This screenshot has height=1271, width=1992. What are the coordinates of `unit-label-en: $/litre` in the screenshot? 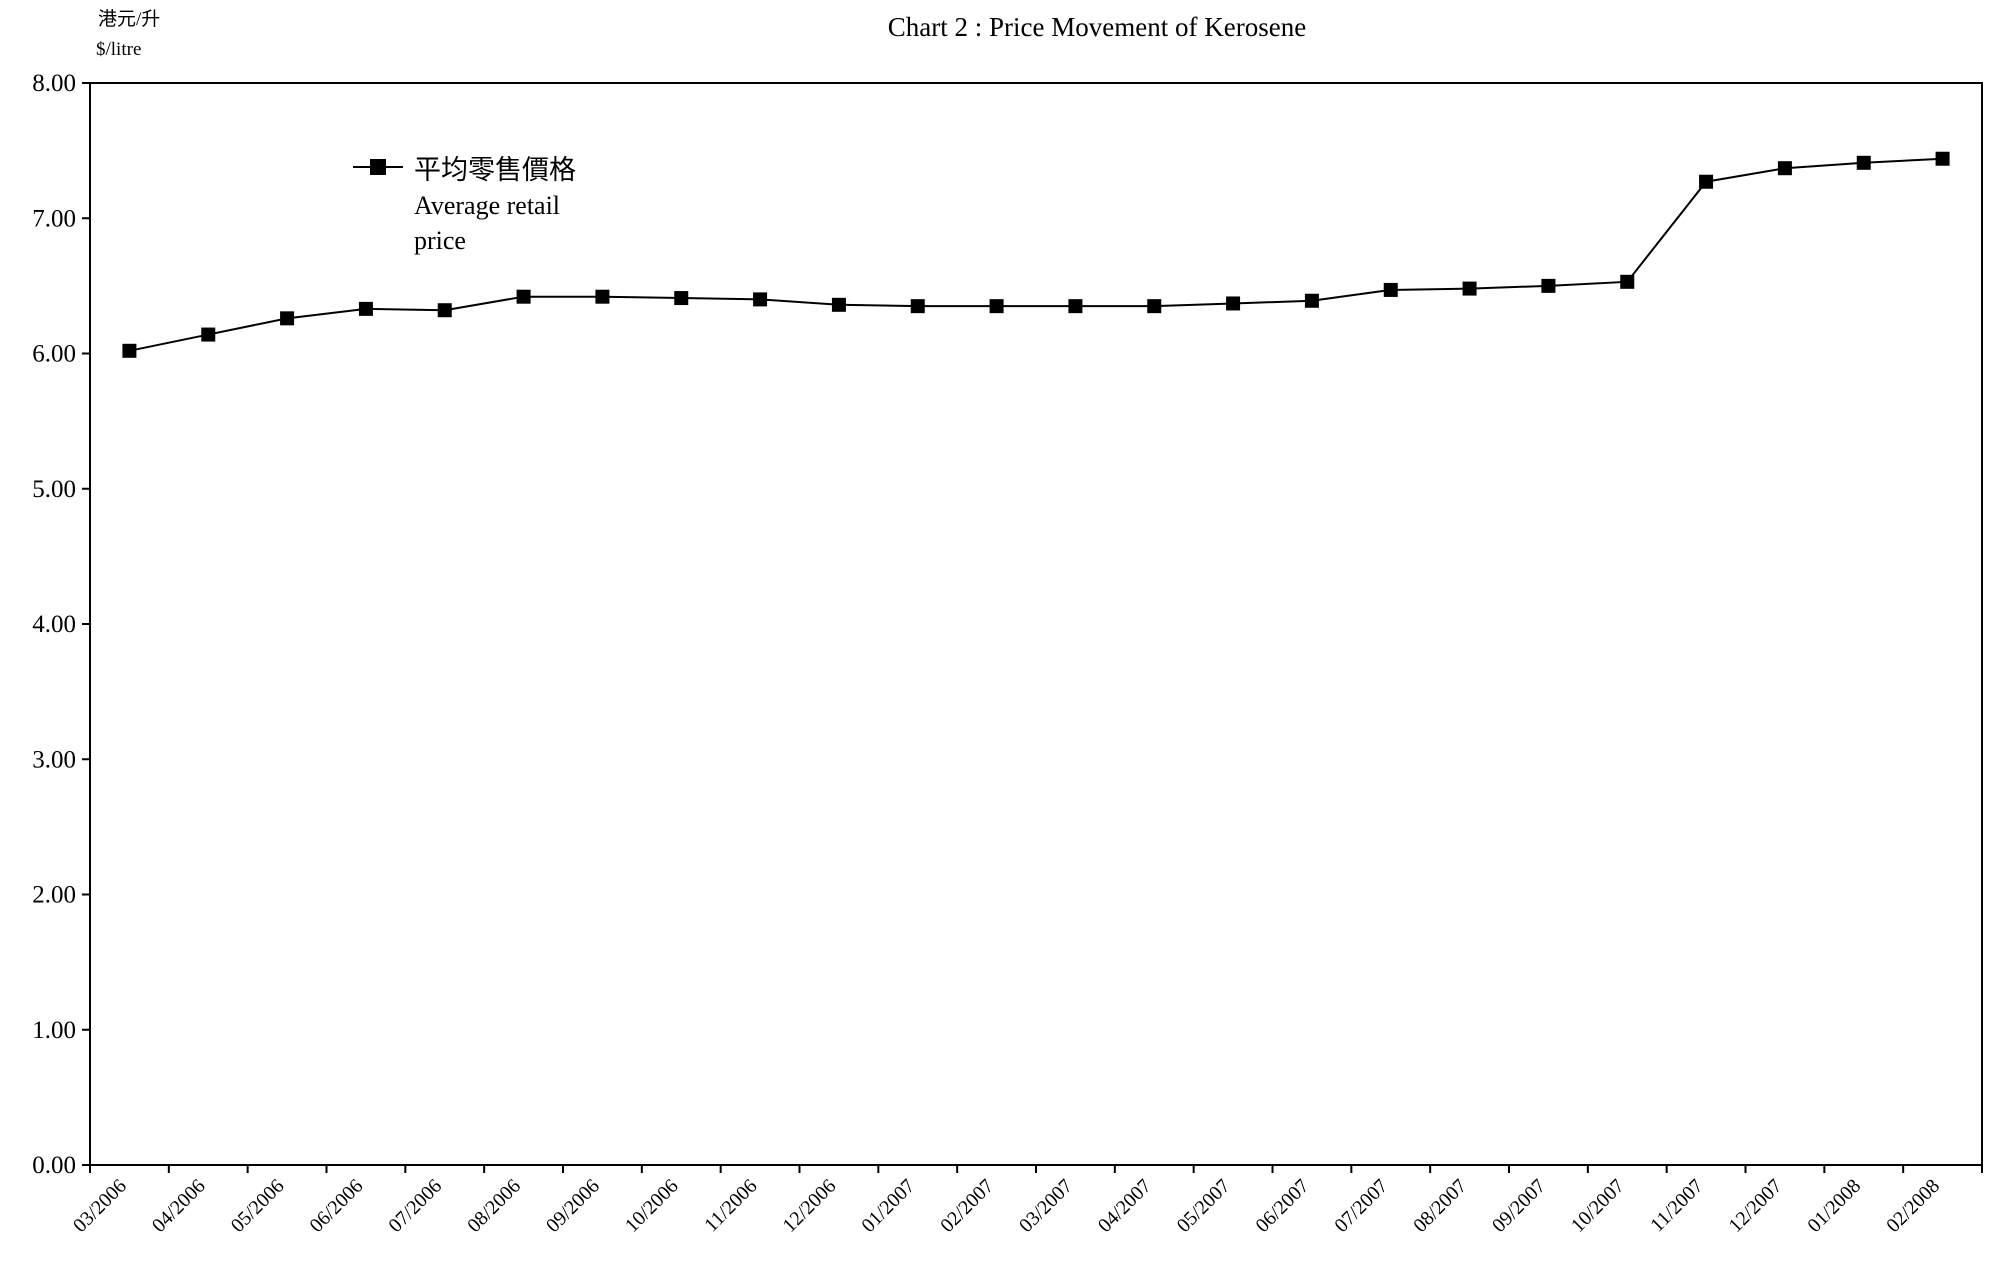 It's located at (118, 49).